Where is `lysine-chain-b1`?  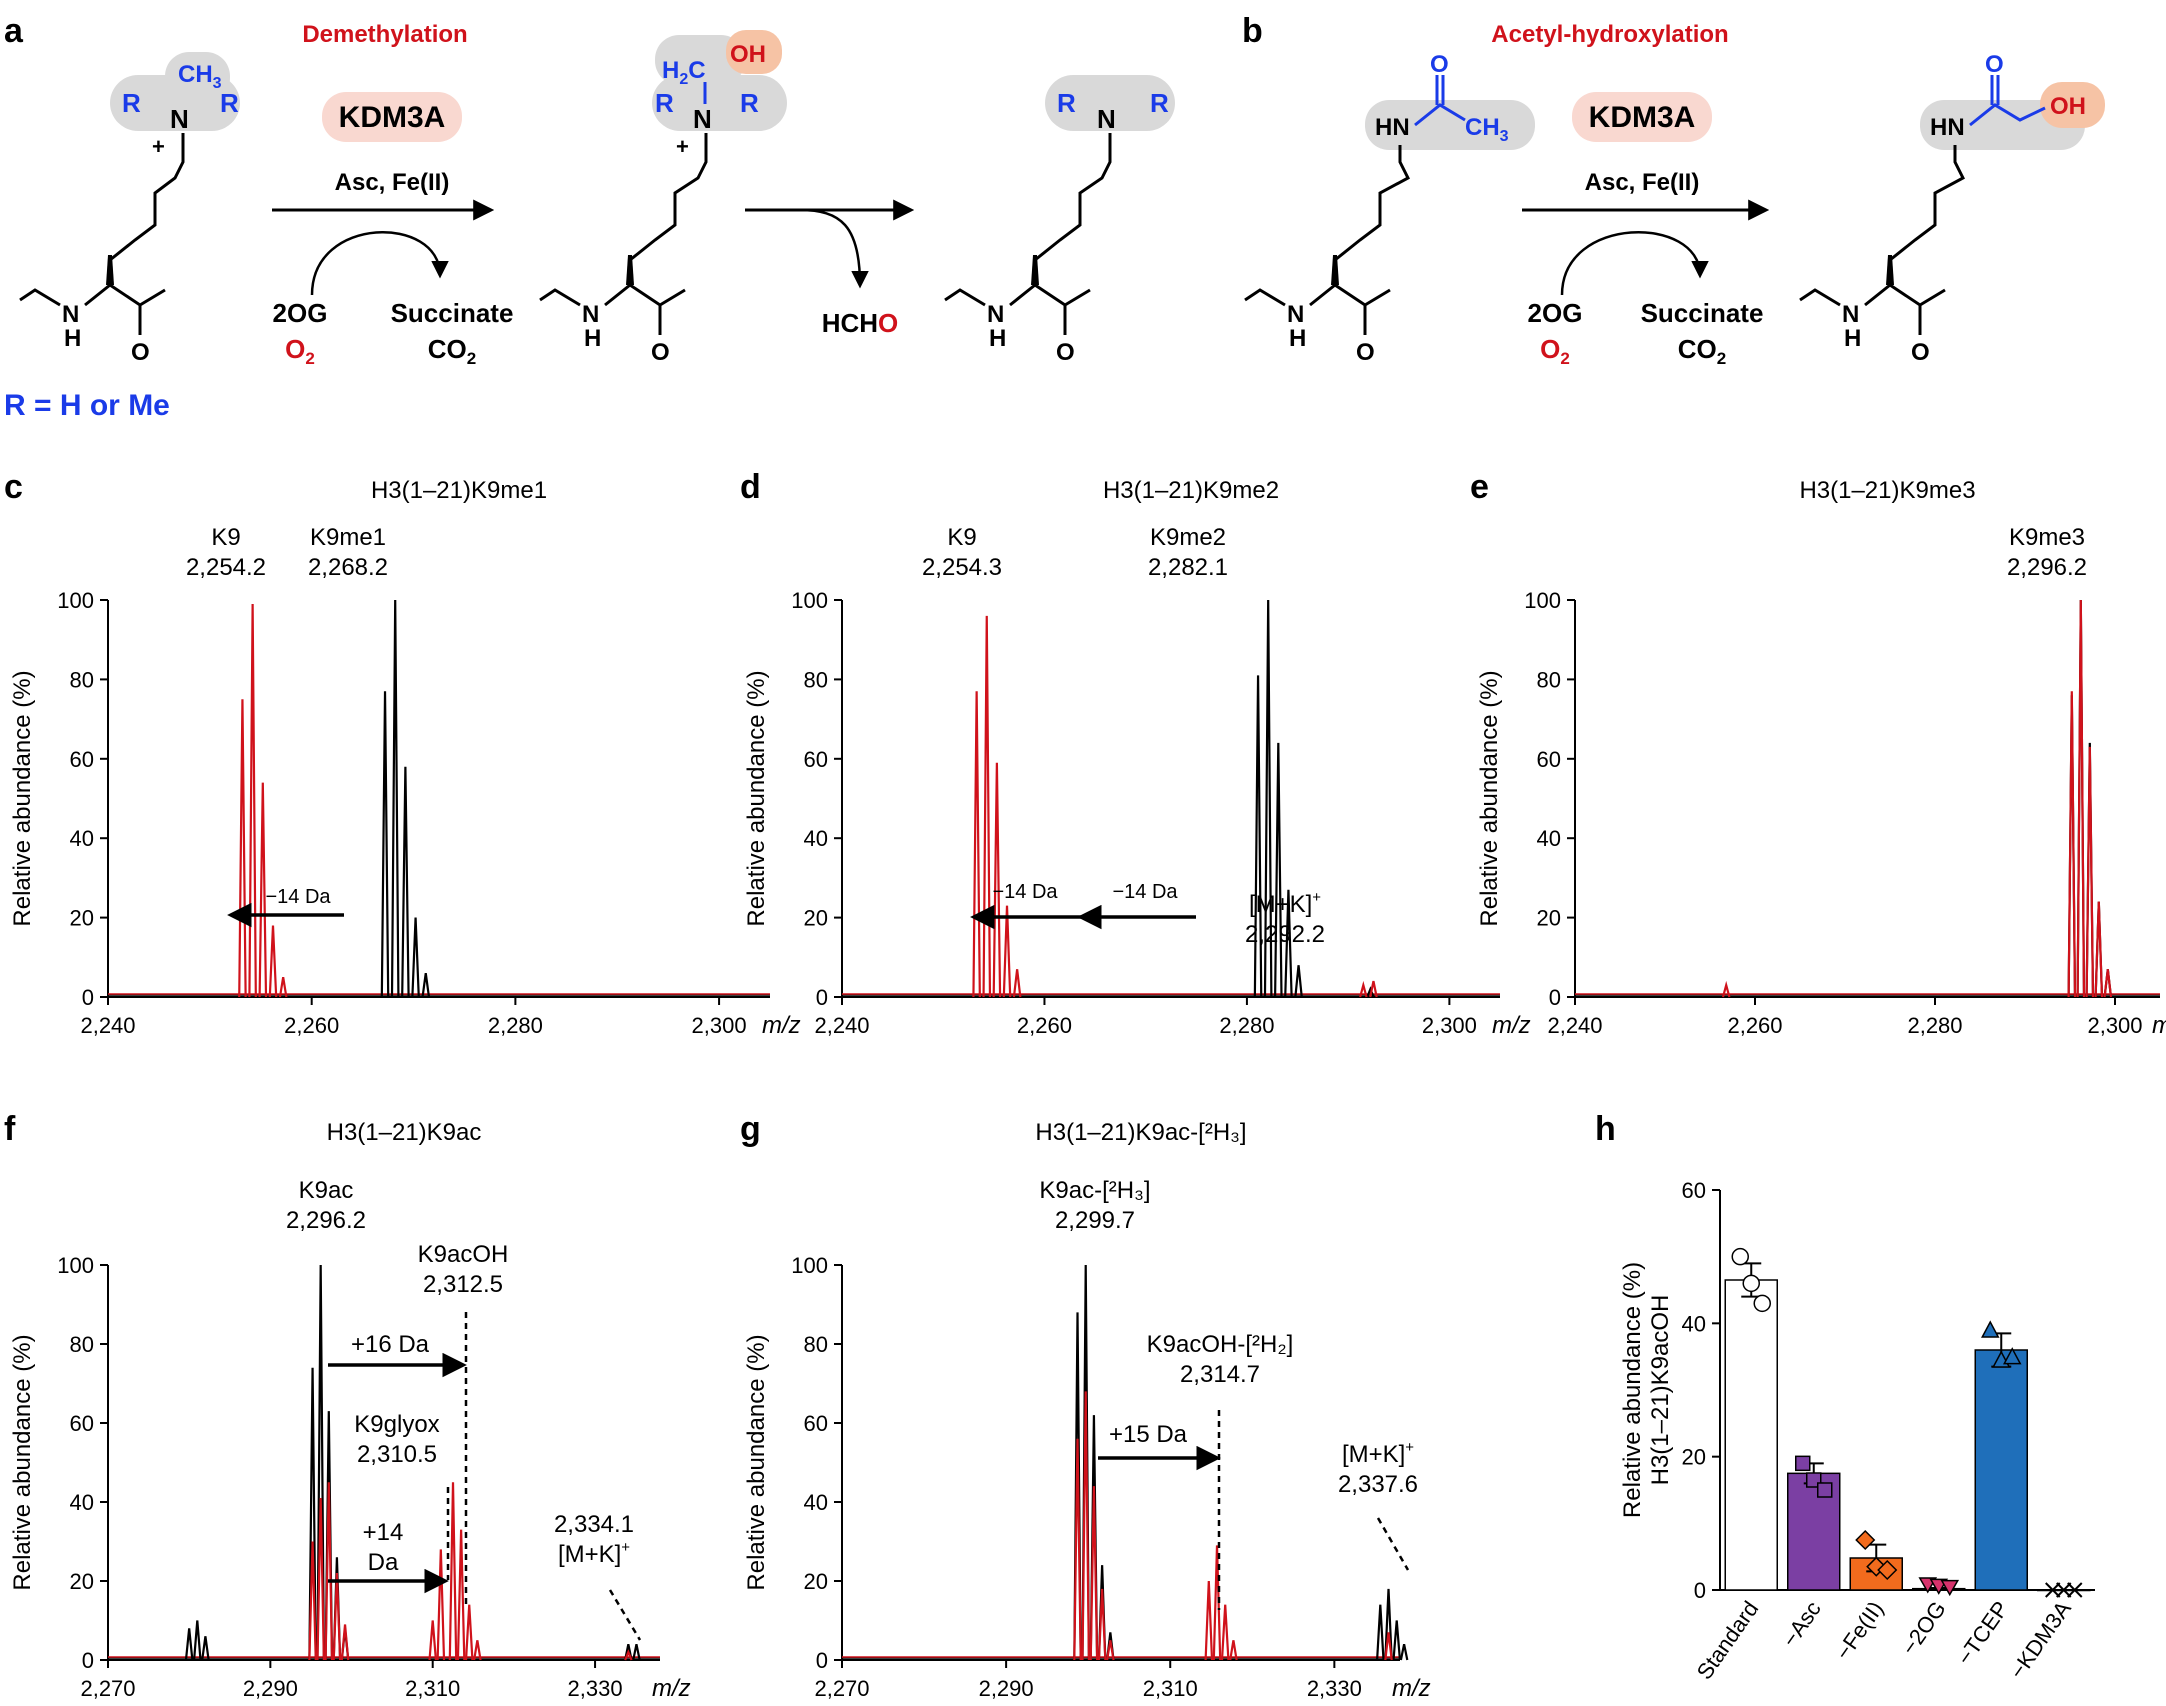
lysine-chain-b1 is located at coordinates (1371, 215).